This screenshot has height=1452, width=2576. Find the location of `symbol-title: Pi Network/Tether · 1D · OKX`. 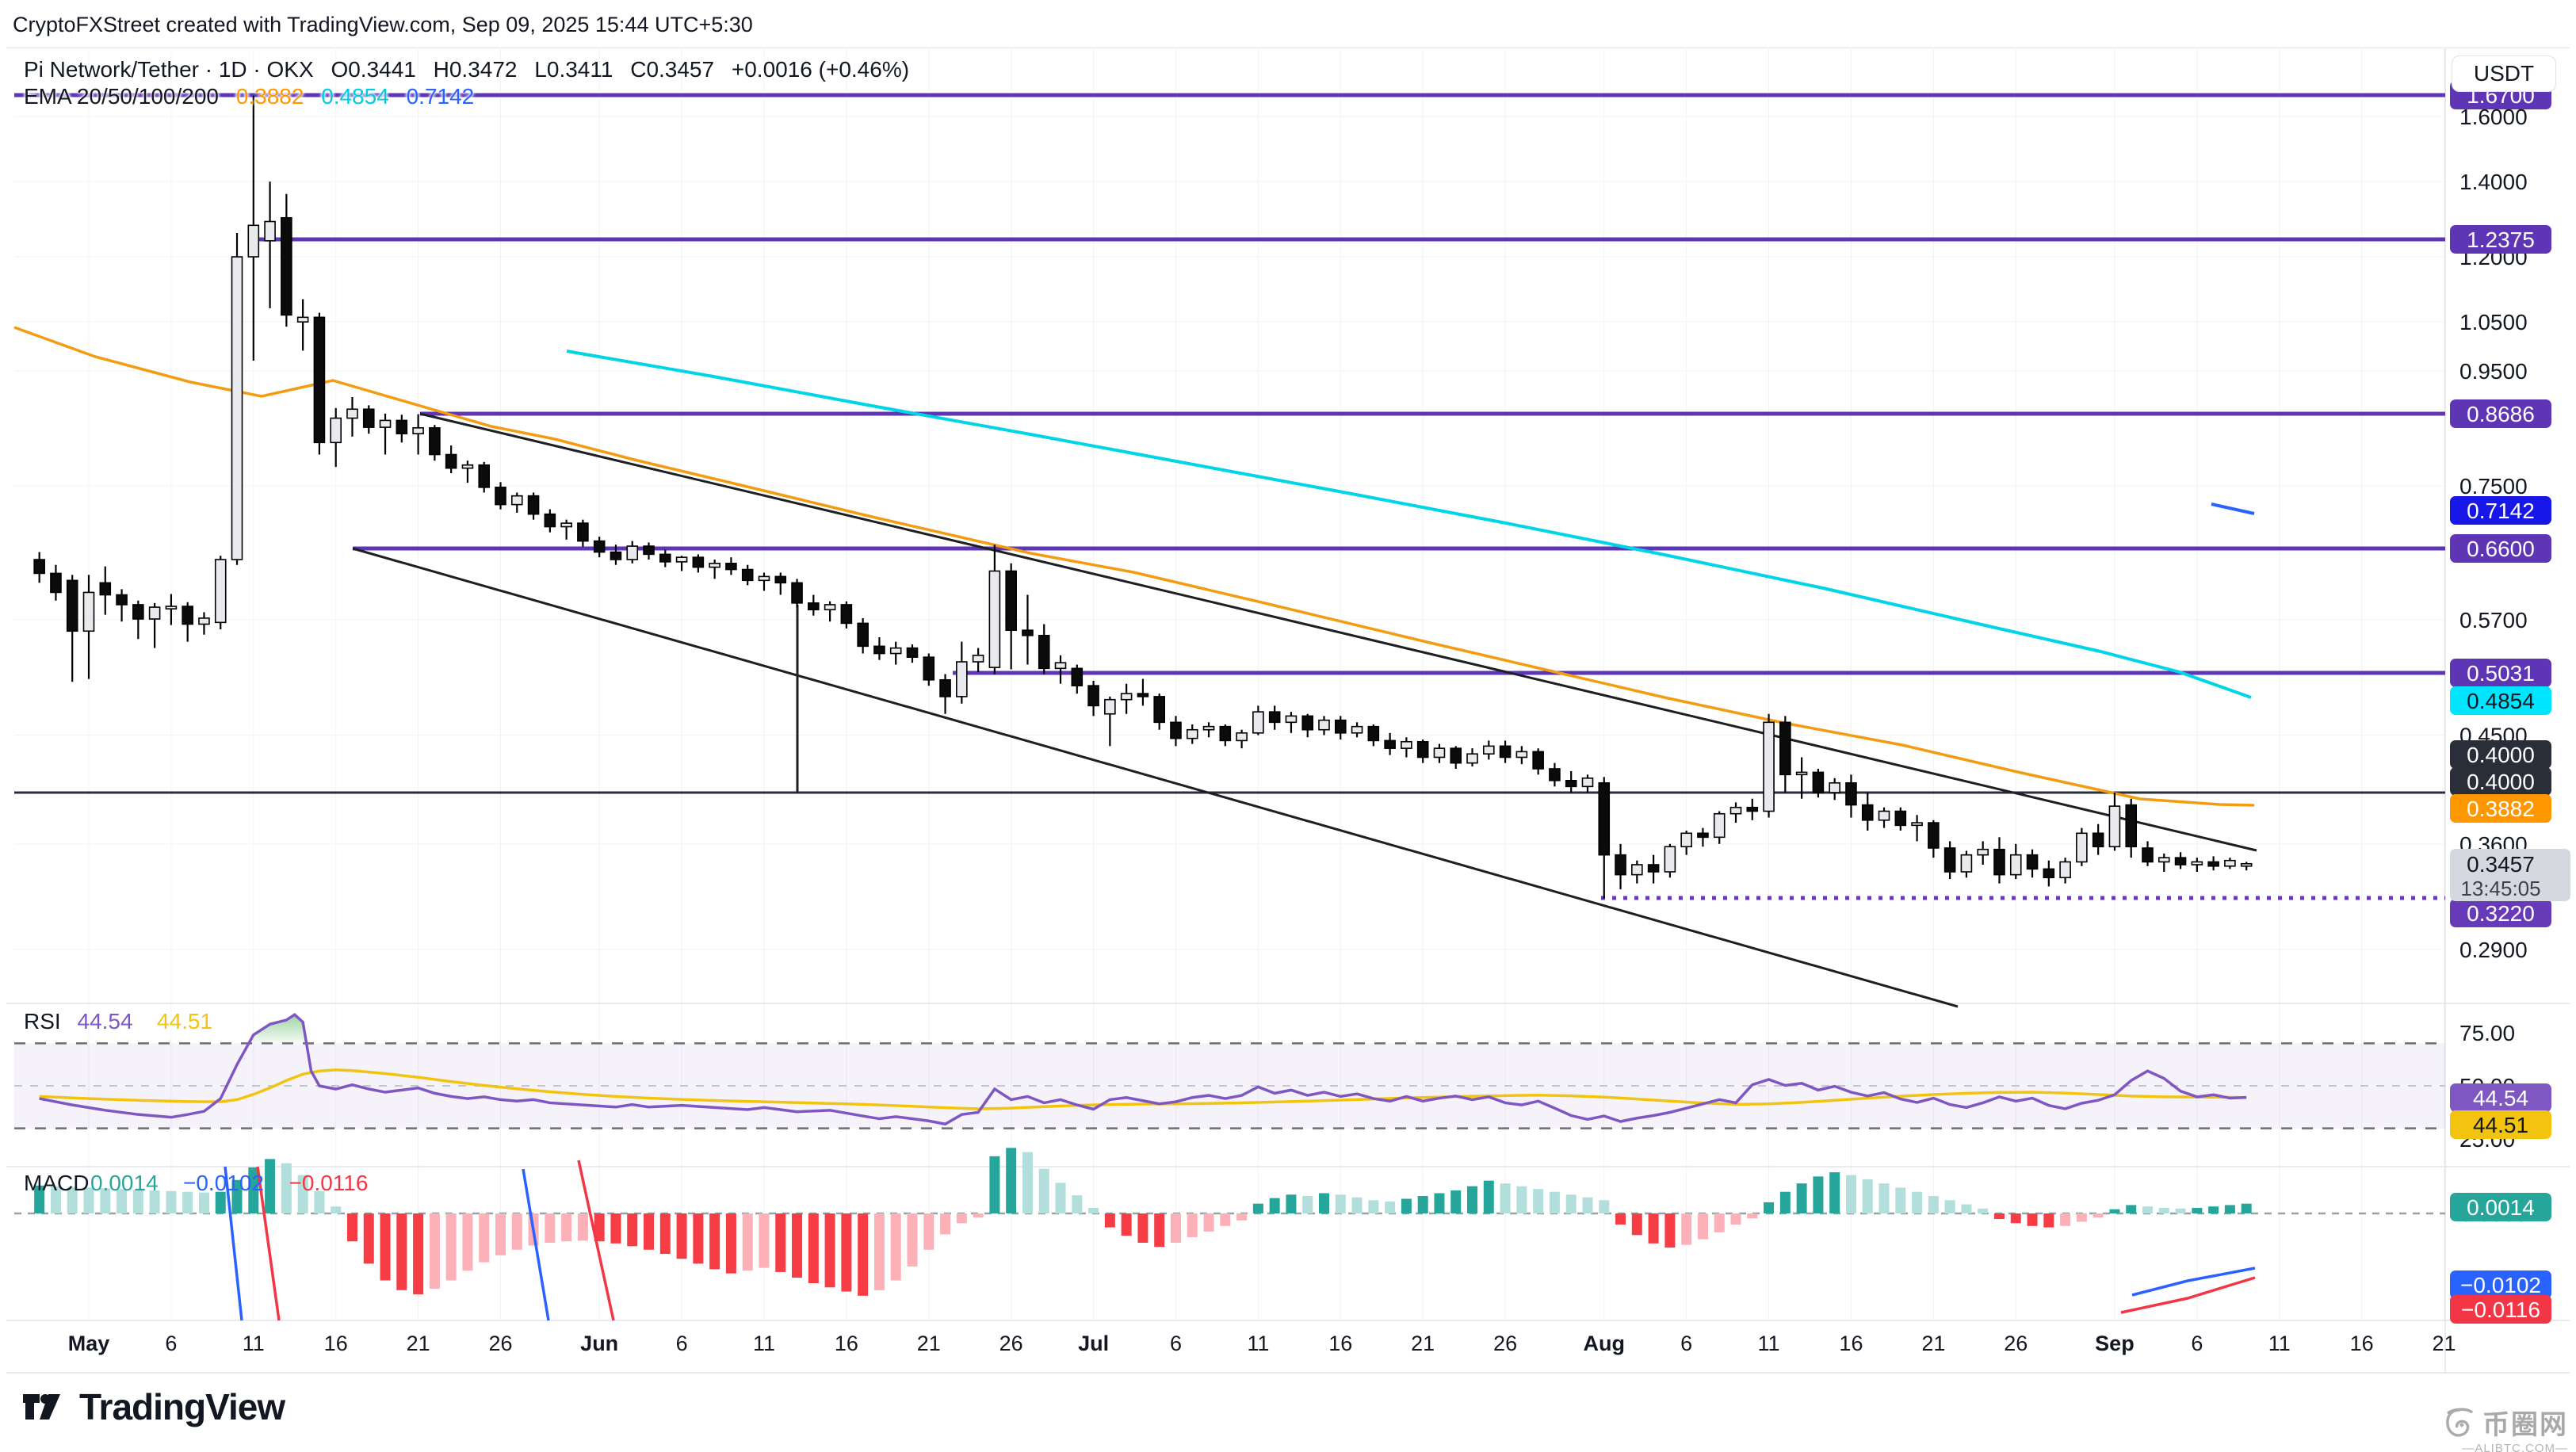

symbol-title: Pi Network/Tether · 1D · OKX is located at coordinates (169, 69).